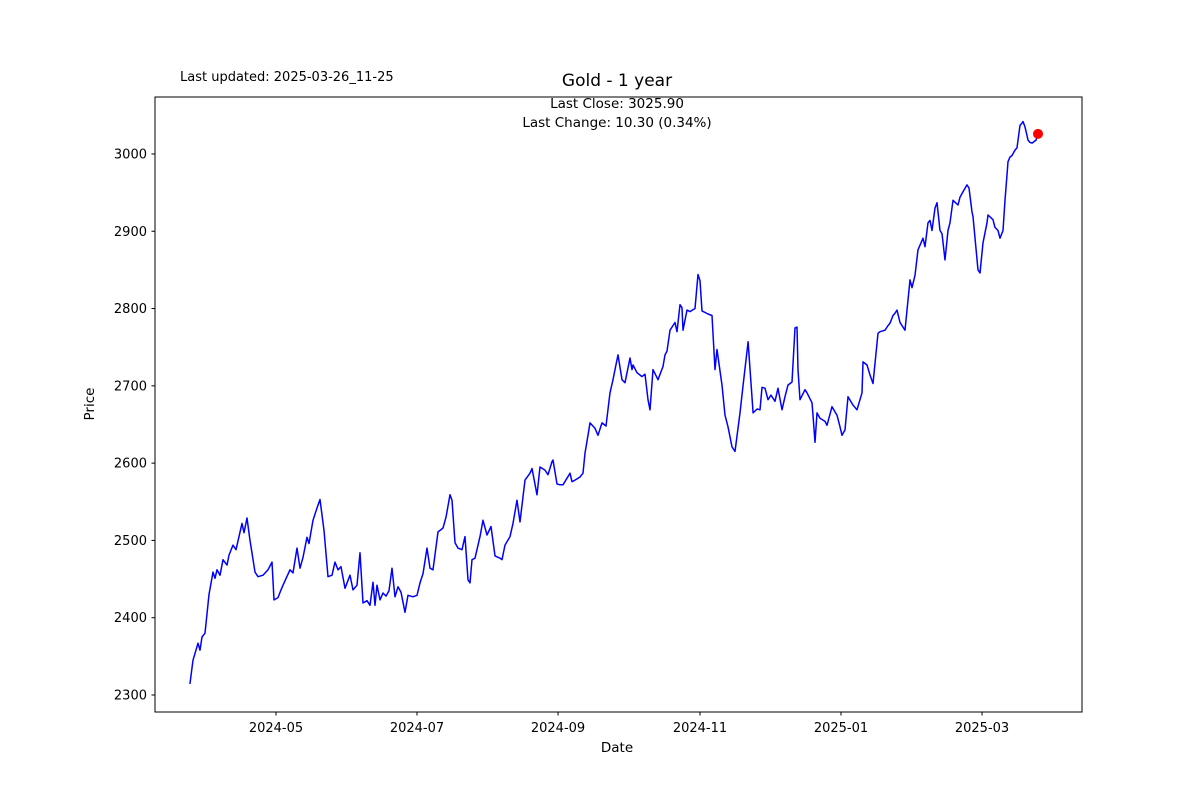  I want to click on y-tick-label: 3000, so click(130, 154).